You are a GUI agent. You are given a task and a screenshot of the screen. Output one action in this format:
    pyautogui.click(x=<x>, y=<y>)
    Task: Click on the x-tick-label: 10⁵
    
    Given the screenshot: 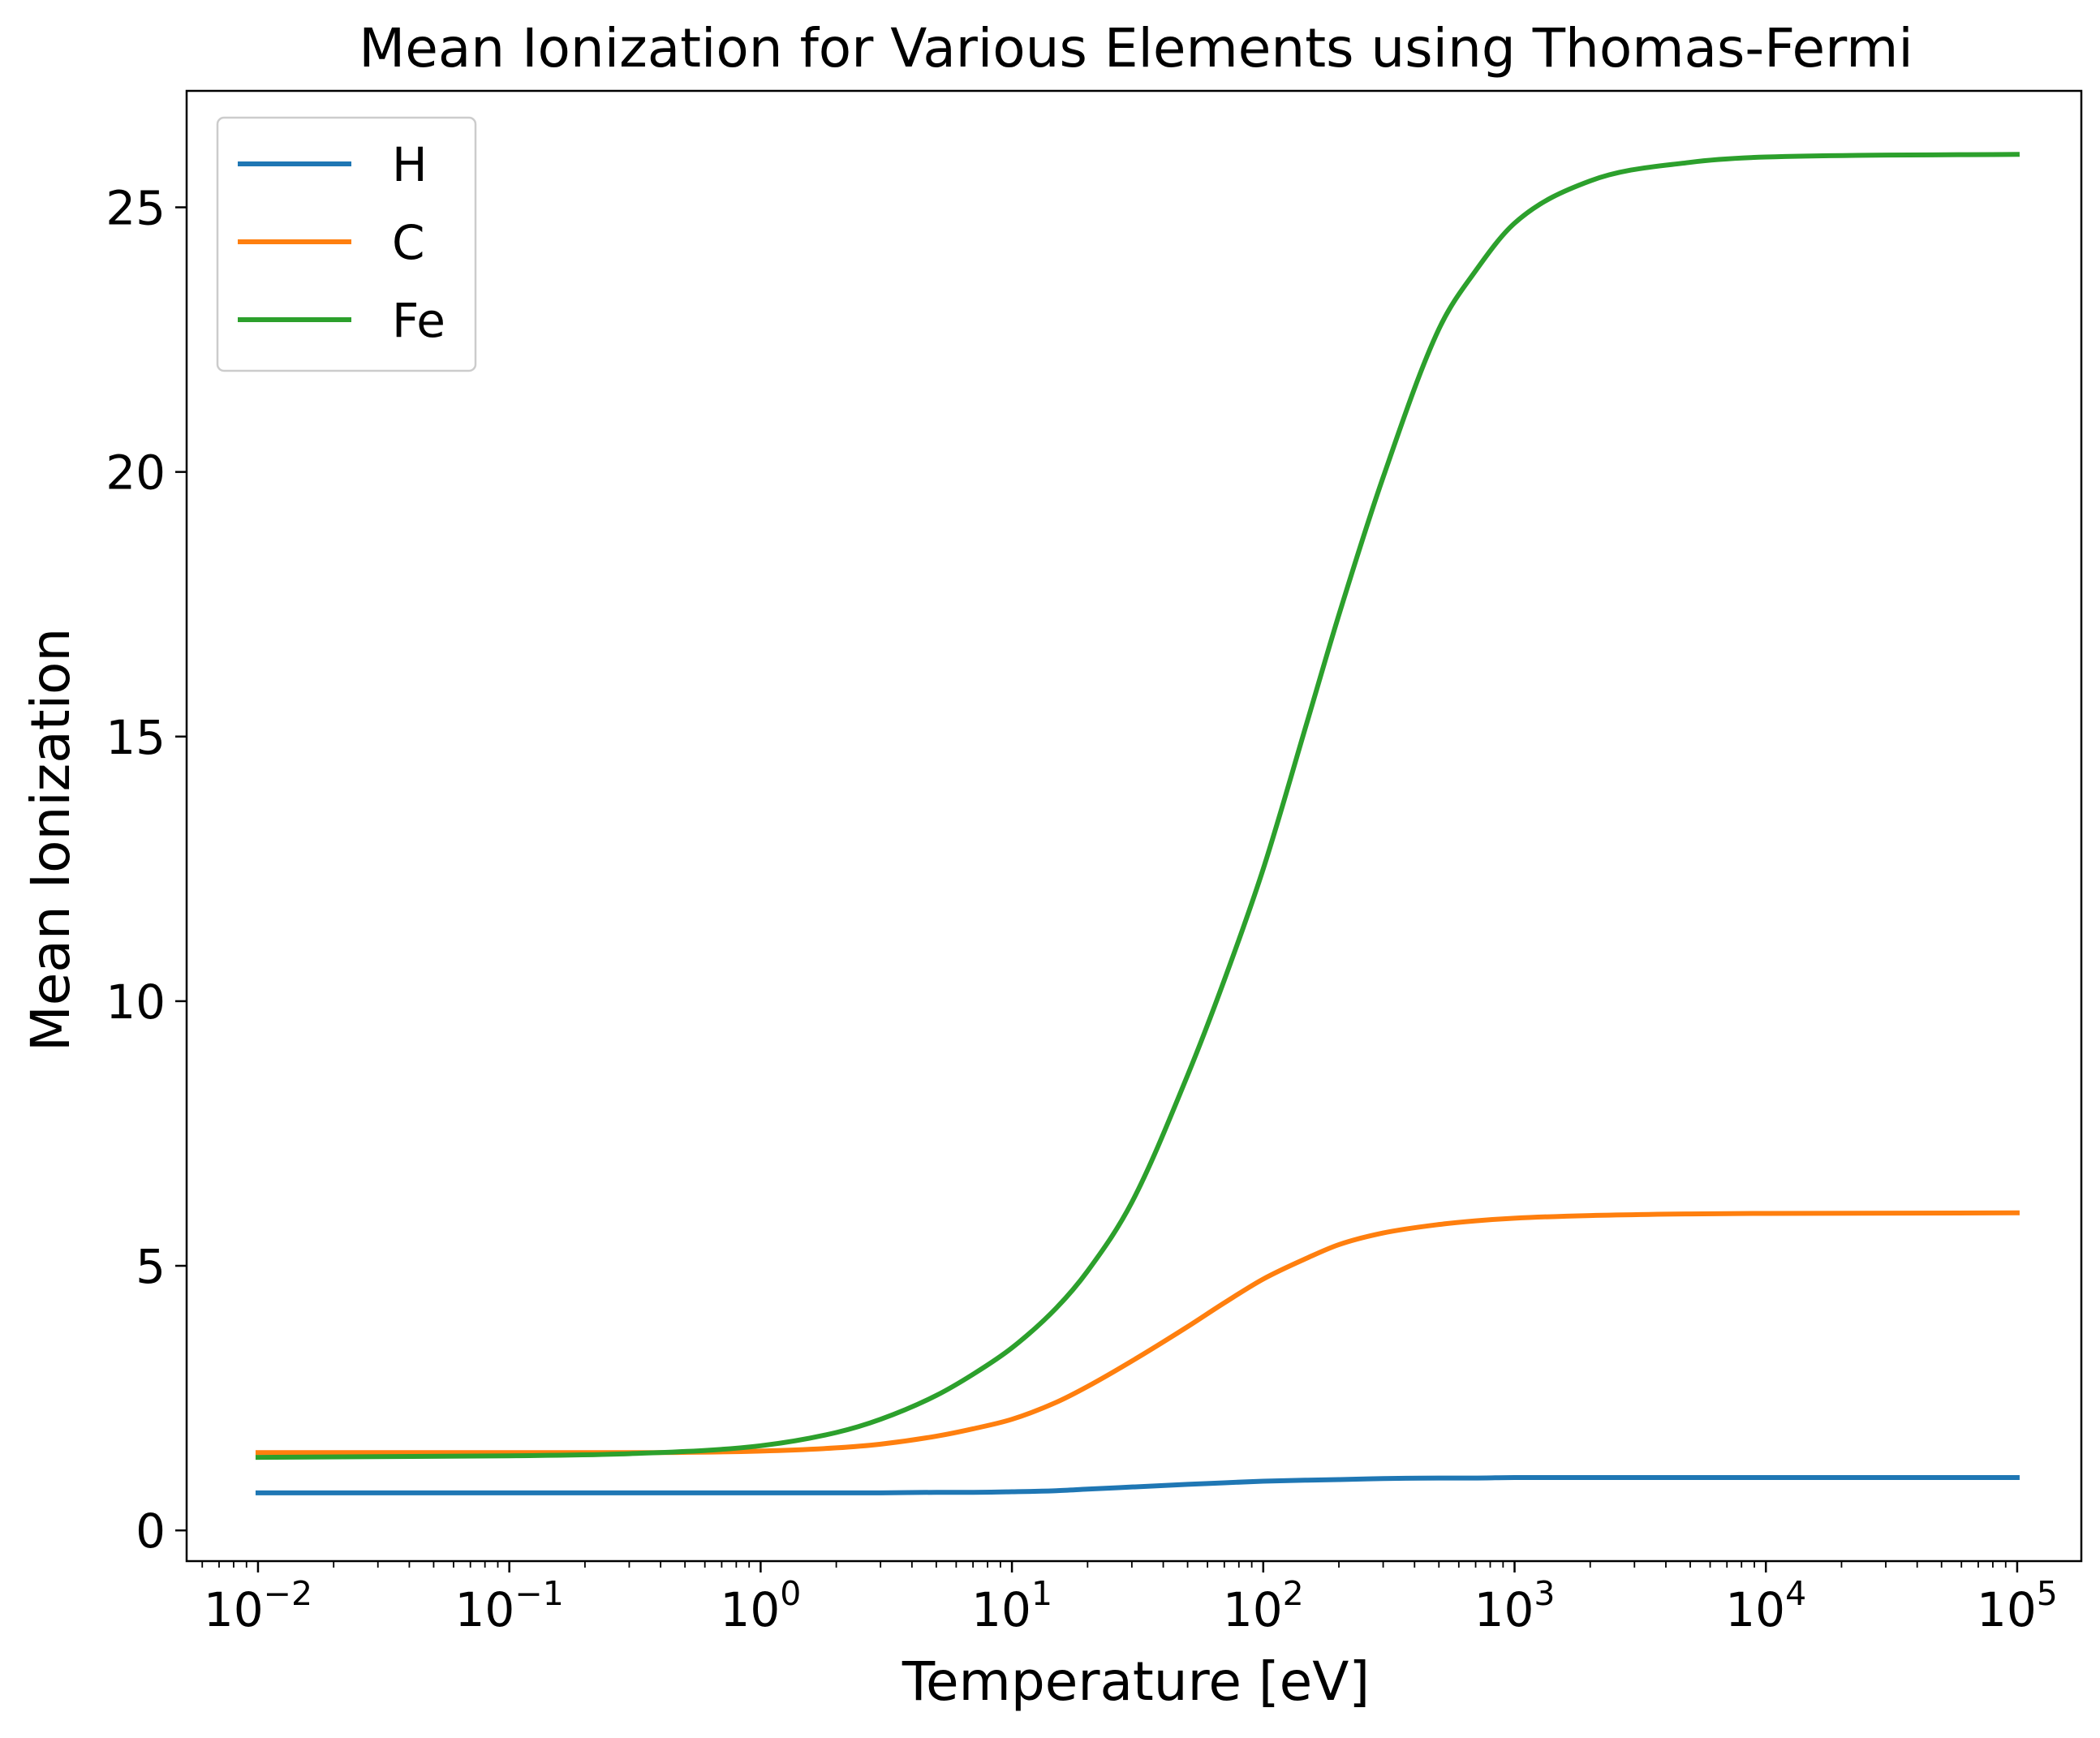 What is the action you would take?
    pyautogui.click(x=2017, y=1606)
    